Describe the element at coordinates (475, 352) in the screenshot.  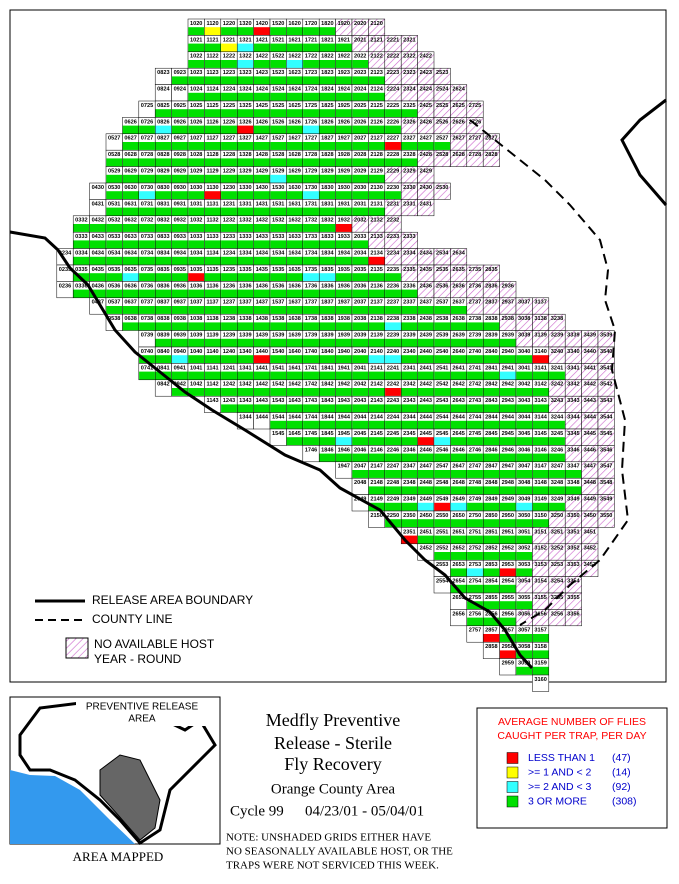
I see `cell-label: 2740` at that location.